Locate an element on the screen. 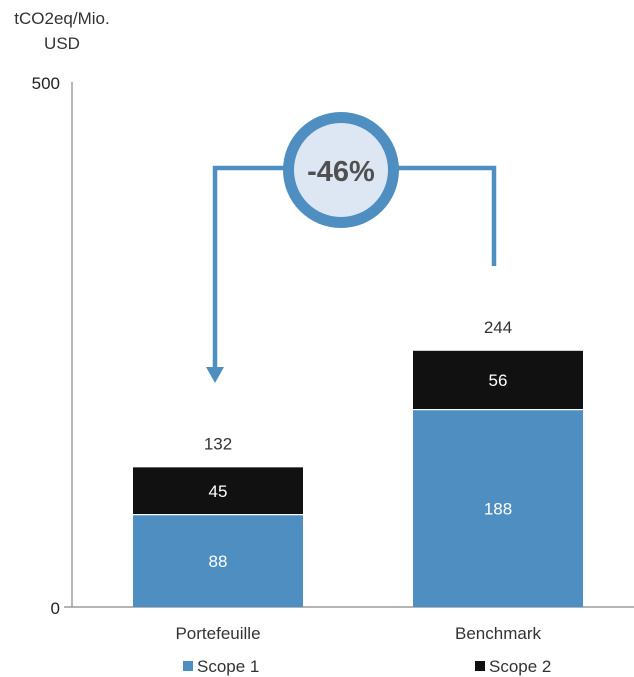 The width and height of the screenshot is (634, 677). value-label-portefeuille-scope-2: 45 is located at coordinates (218, 491).